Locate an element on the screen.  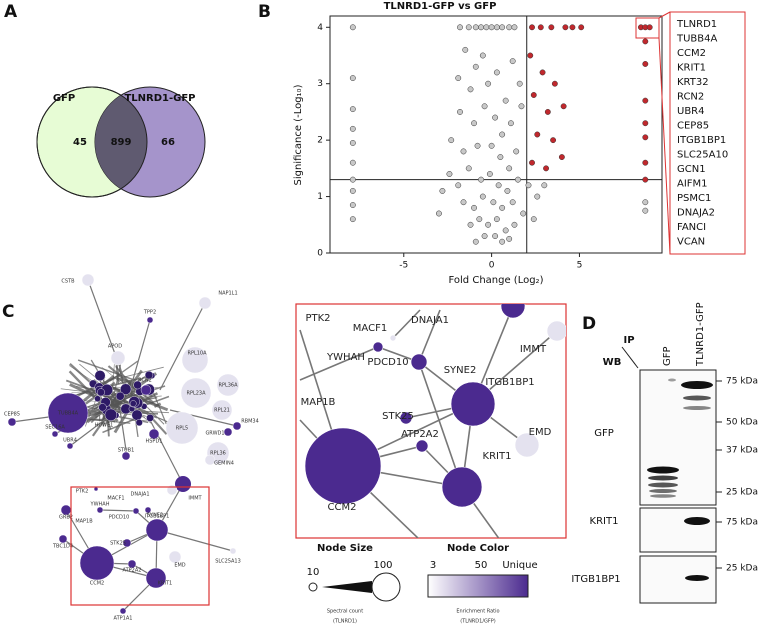
node-label: SEC16A is located at coordinates (55, 428).